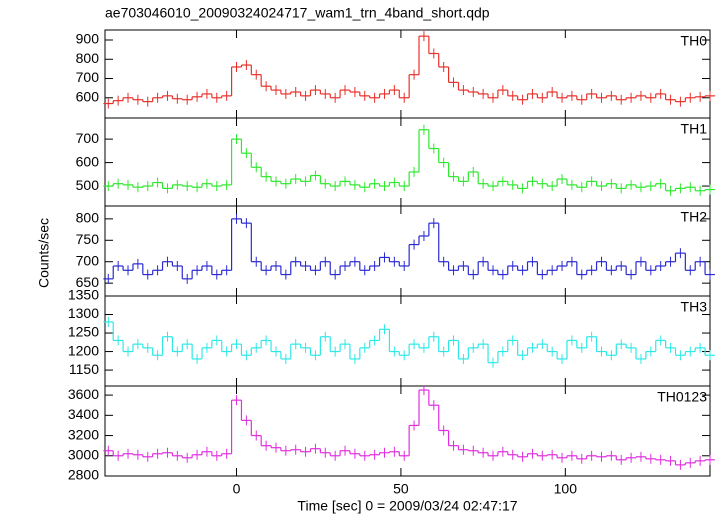 The image size is (717, 516). What do you see at coordinates (566, 489) in the screenshot?
I see `x-tick-label: 100` at bounding box center [566, 489].